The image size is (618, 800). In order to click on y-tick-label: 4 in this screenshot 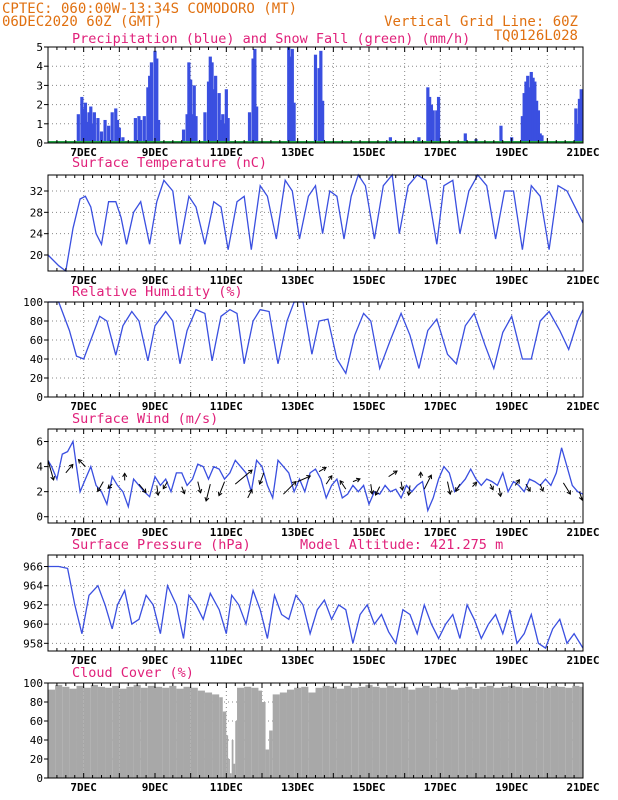, I will do `click(39, 66)`.